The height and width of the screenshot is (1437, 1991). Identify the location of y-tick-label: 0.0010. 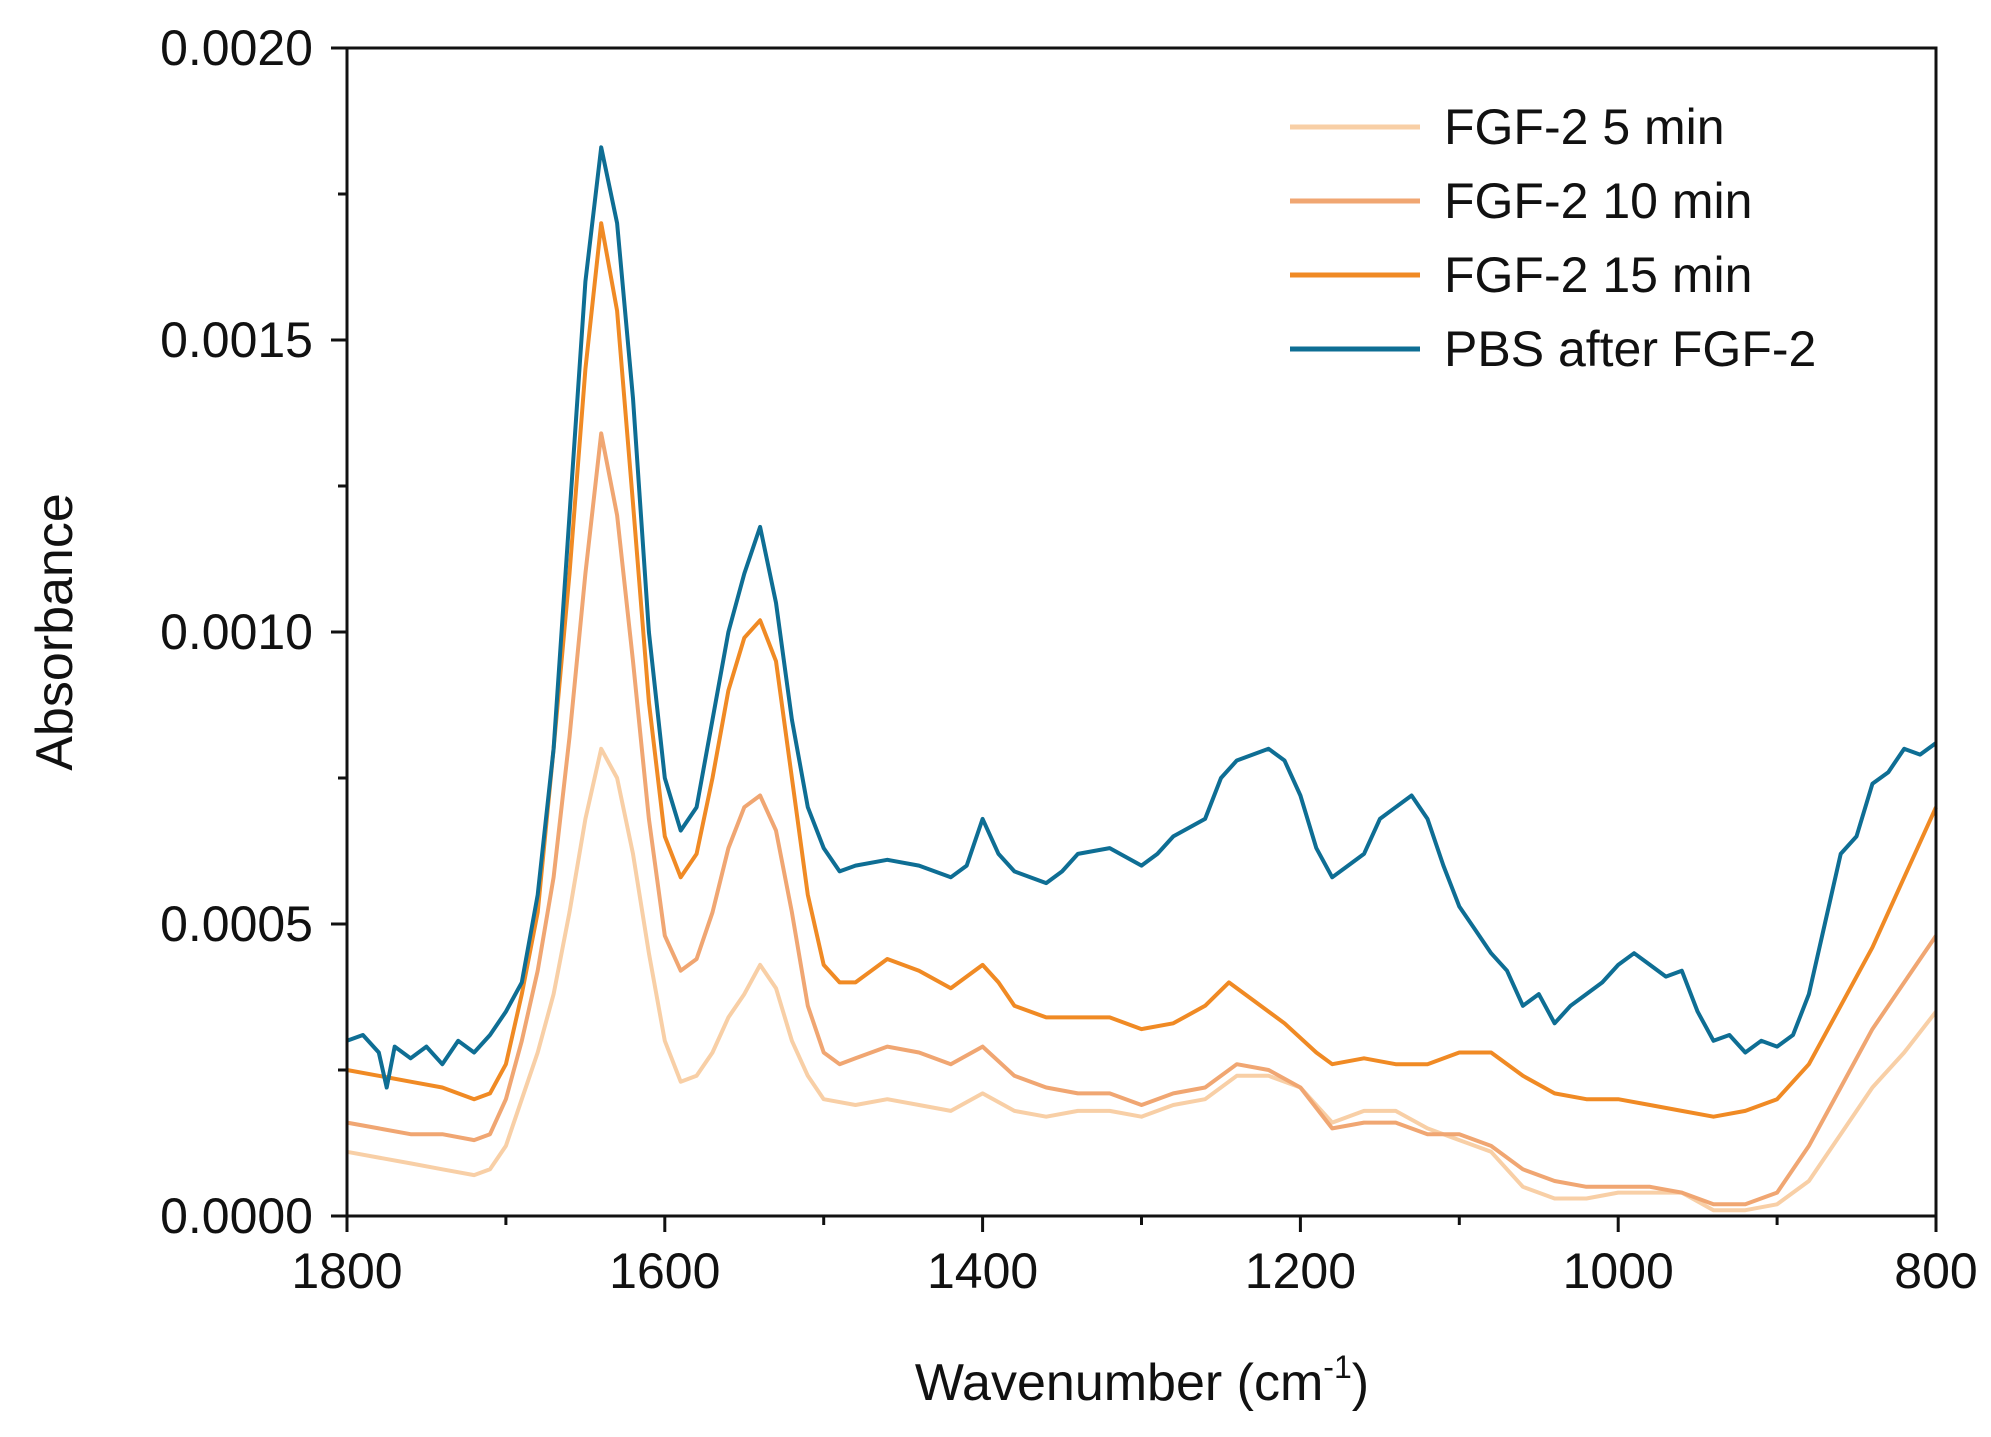
(236, 632).